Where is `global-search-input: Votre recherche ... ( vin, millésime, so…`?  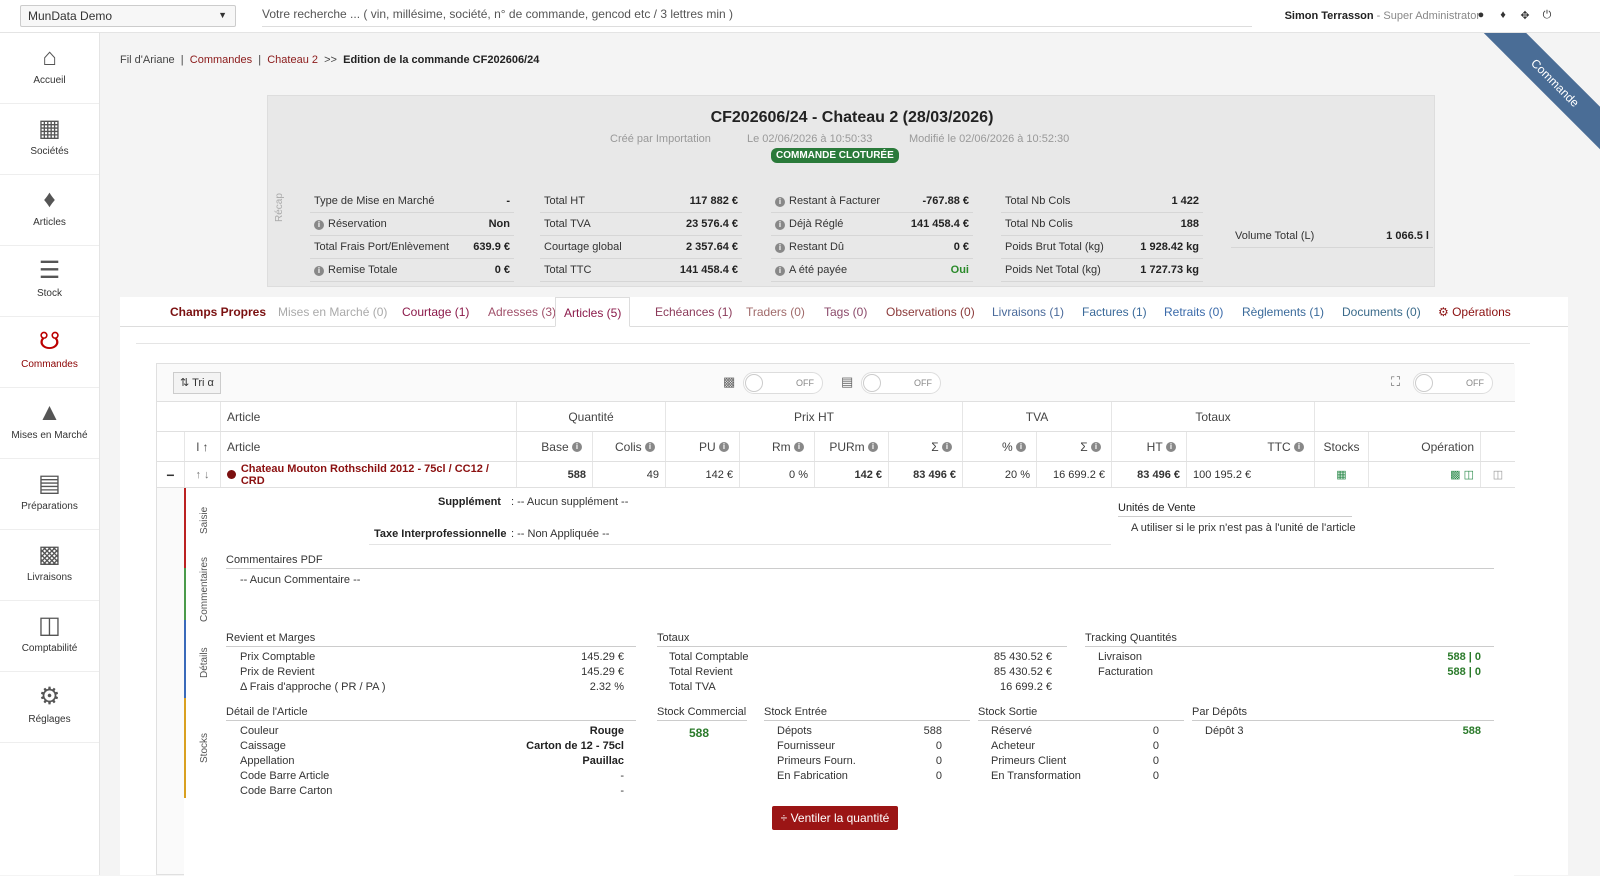
global-search-input: Votre recherche ... ( vin, millésime, so… is located at coordinates (757, 17).